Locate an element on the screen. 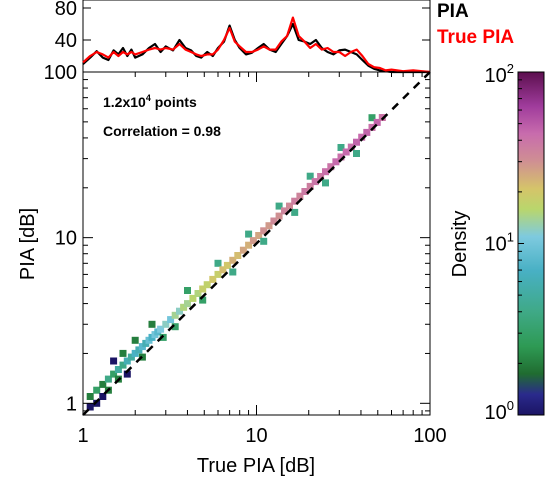  top-histogram-panel: 40 80 is located at coordinates (243, 37).